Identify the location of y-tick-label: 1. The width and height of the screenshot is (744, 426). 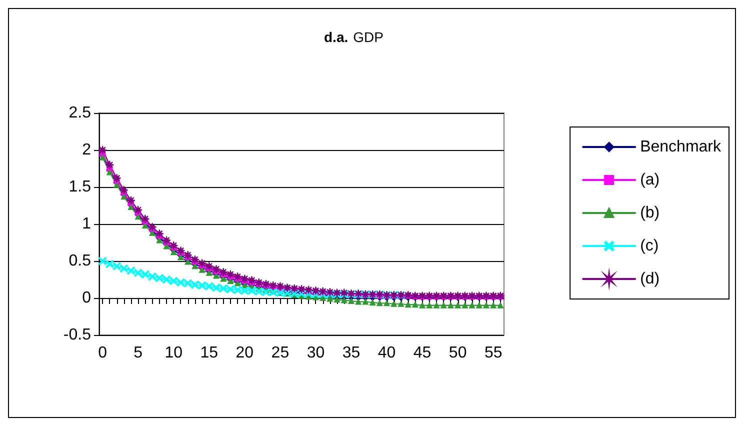
(87, 224).